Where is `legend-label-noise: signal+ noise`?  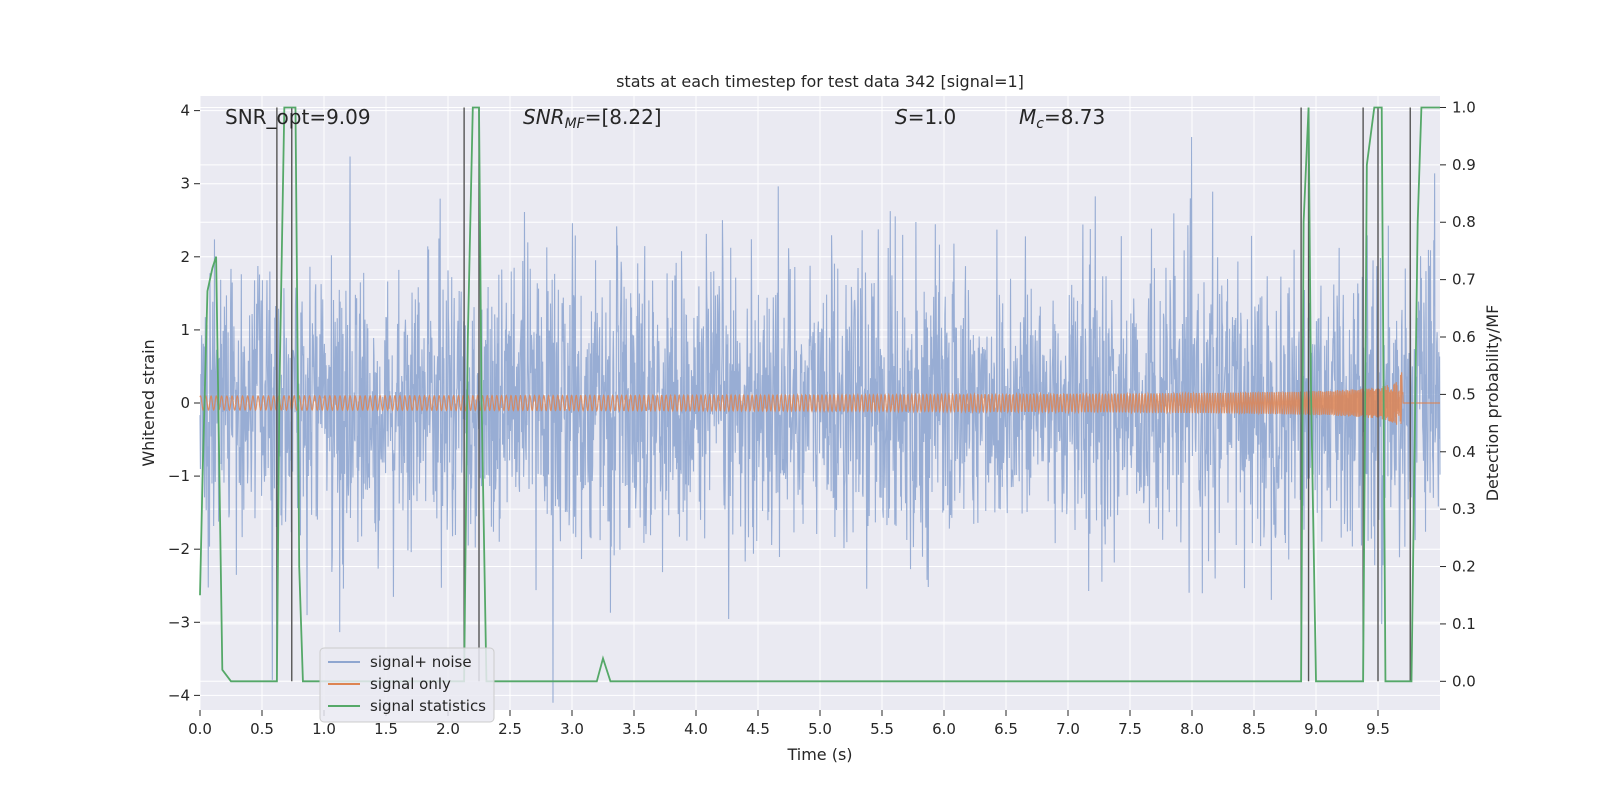 legend-label-noise: signal+ noise is located at coordinates (421, 662).